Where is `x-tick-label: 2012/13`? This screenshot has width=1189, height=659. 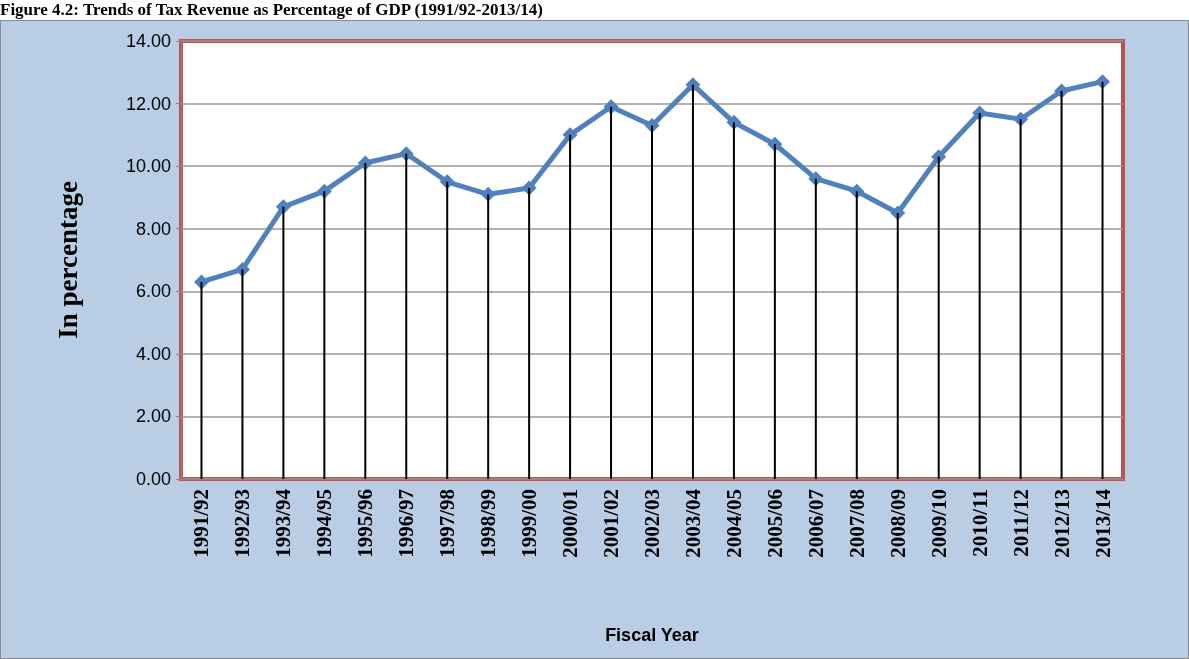
x-tick-label: 2012/13 is located at coordinates (1061, 523).